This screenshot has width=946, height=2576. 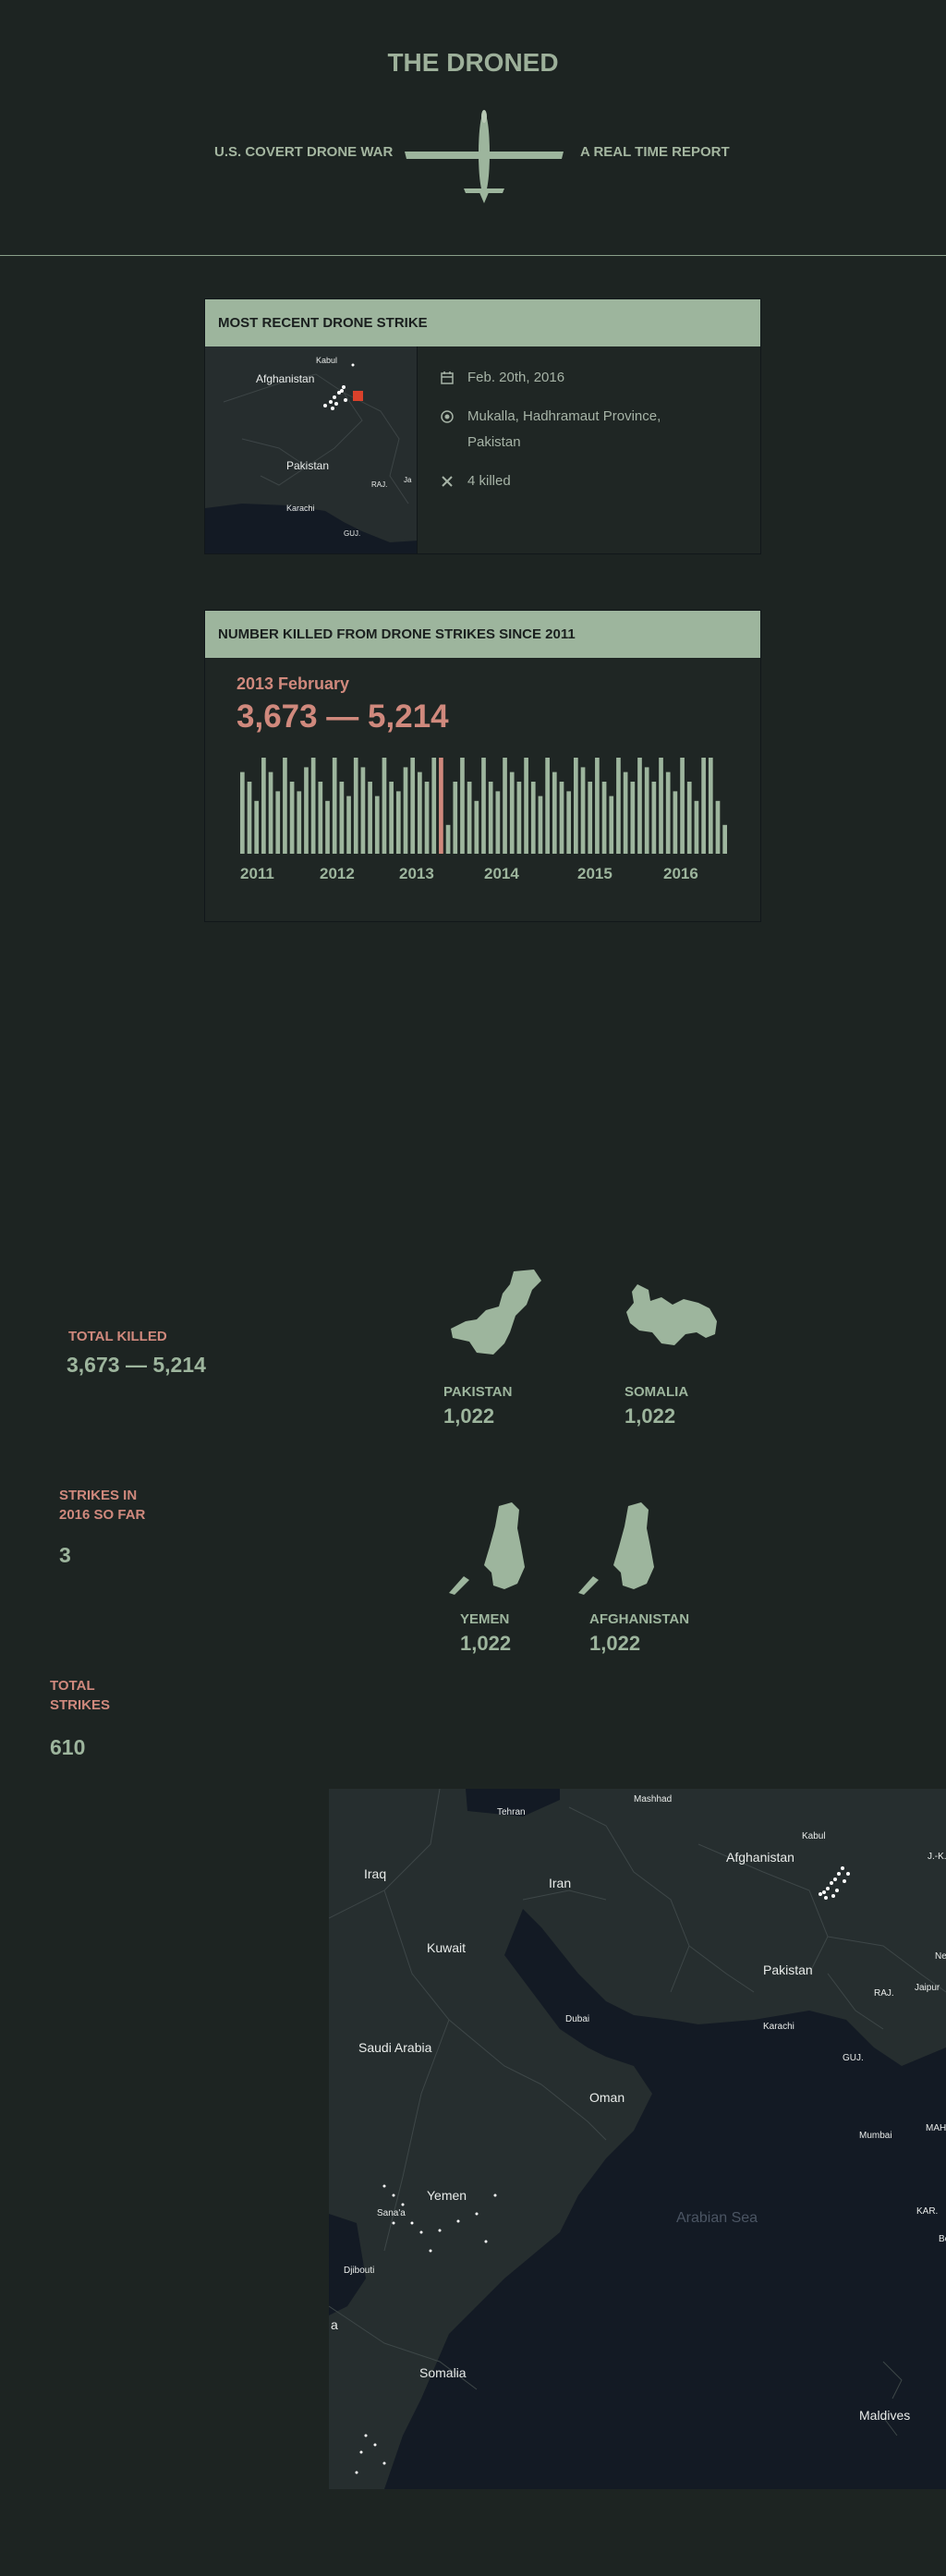 I want to click on map-label-guj: GUJ., so click(x=853, y=2058).